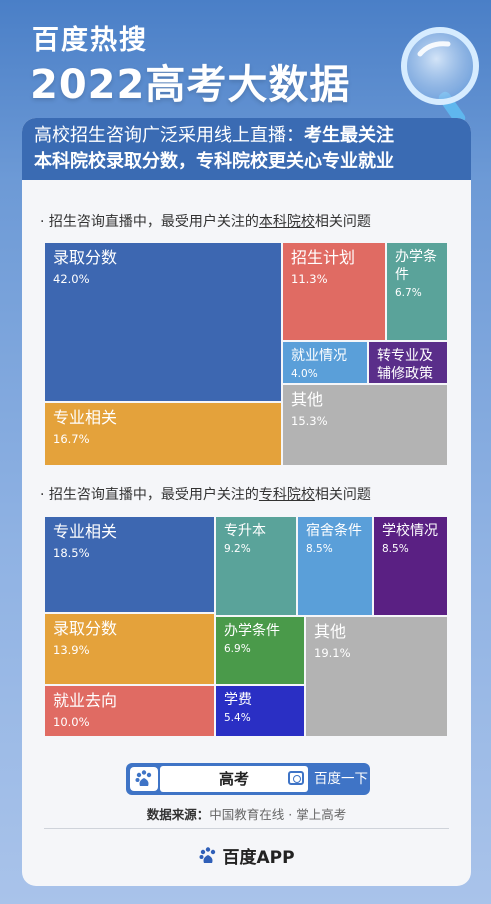  Describe the element at coordinates (238, 700) in the screenshot. I see `tile-label: 学费` at that location.